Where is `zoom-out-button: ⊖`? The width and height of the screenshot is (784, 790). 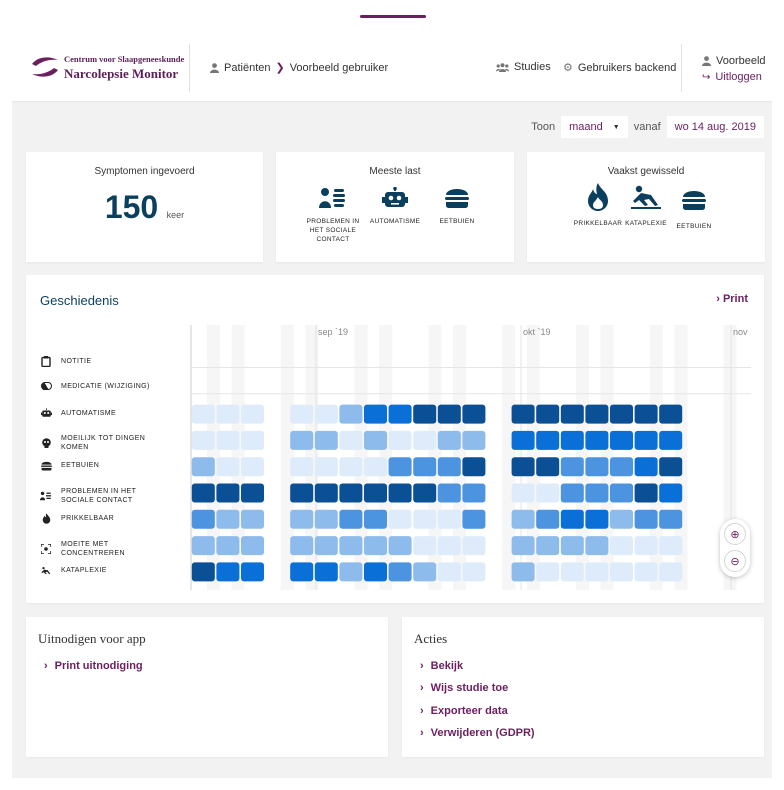
zoom-out-button: ⊖ is located at coordinates (735, 561).